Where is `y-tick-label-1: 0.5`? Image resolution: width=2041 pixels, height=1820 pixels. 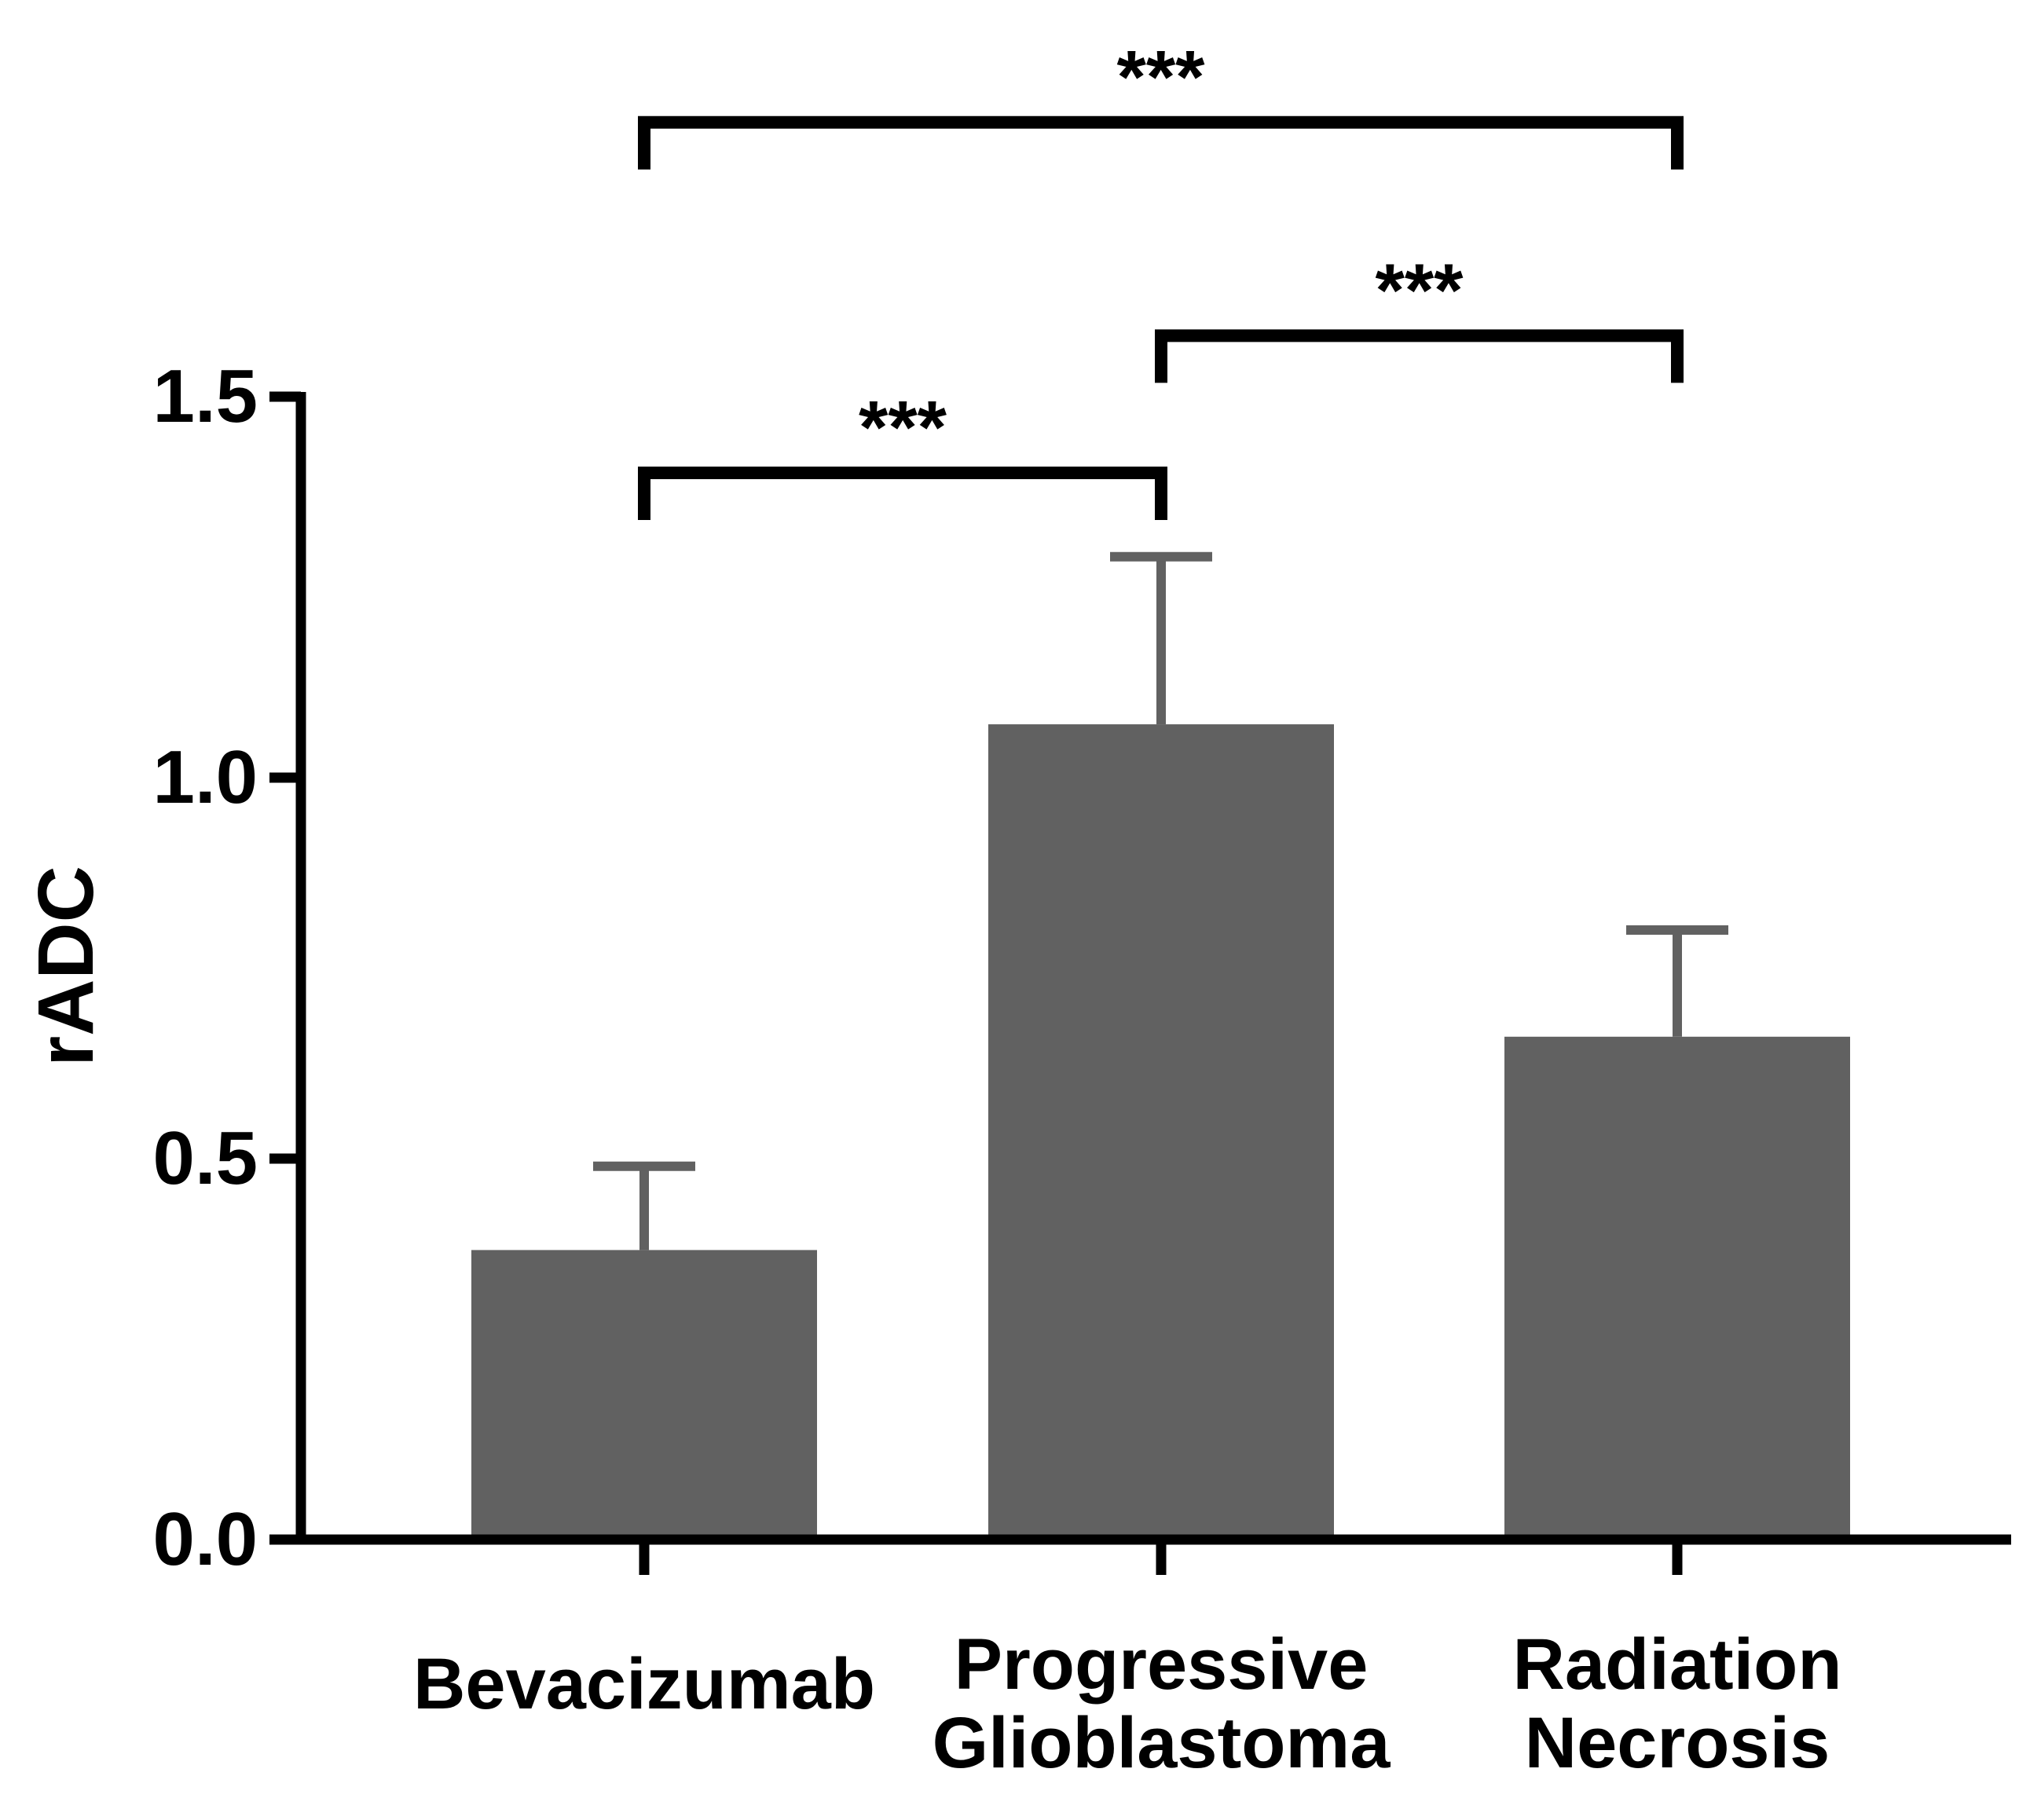
y-tick-label-1: 0.5 is located at coordinates (206, 1158).